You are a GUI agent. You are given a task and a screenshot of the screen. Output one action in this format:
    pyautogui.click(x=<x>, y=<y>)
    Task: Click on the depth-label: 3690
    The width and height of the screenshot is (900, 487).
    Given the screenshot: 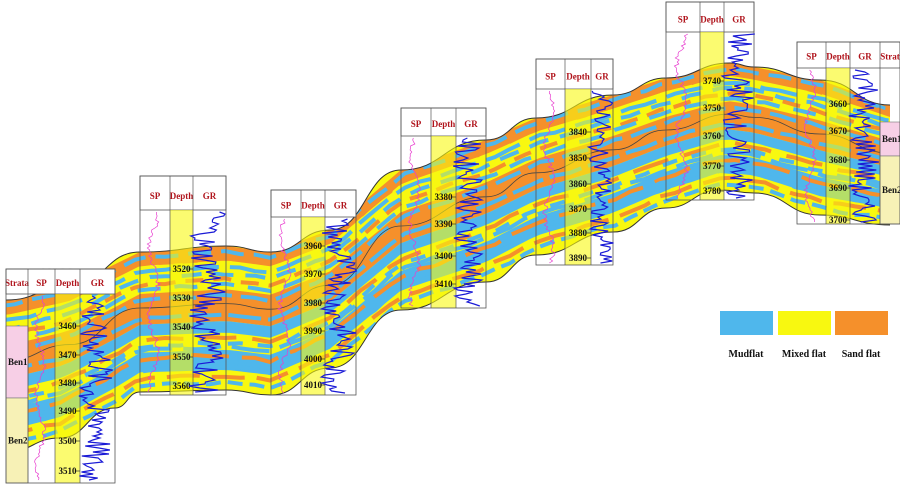 What is the action you would take?
    pyautogui.click(x=838, y=188)
    